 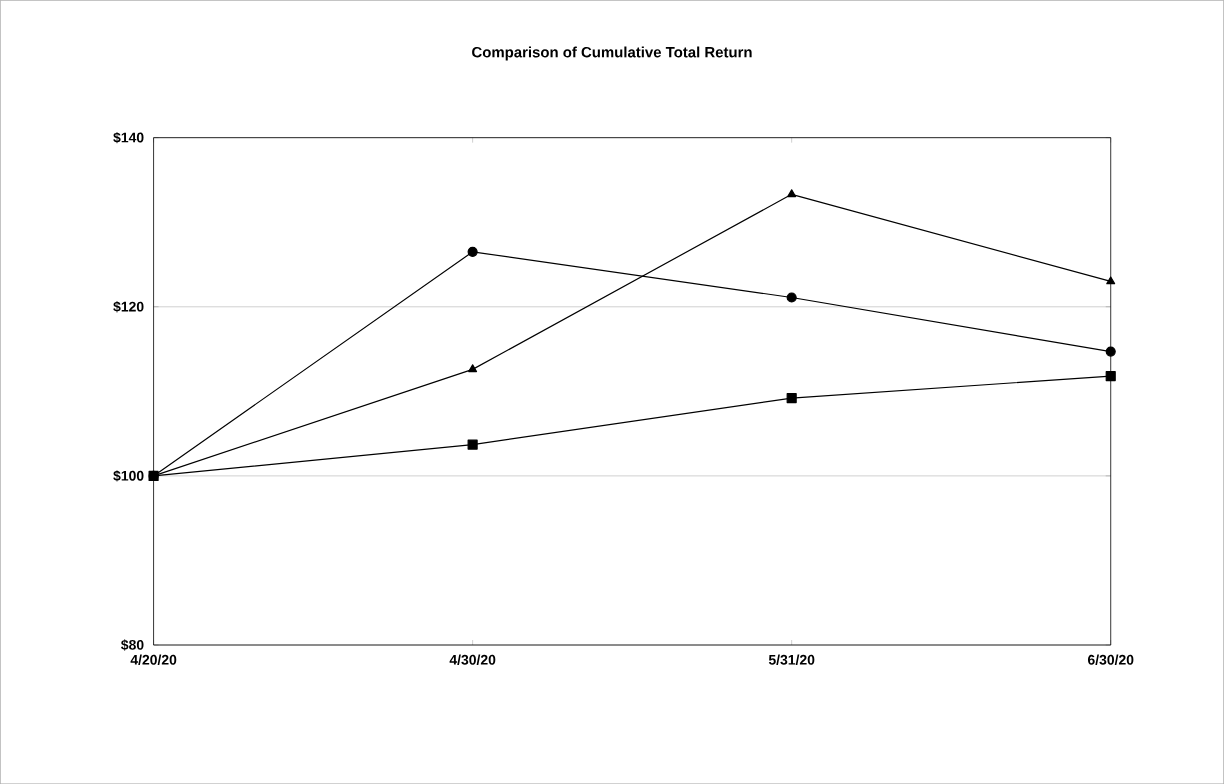 I want to click on y-tick-label: $140, so click(x=128, y=137).